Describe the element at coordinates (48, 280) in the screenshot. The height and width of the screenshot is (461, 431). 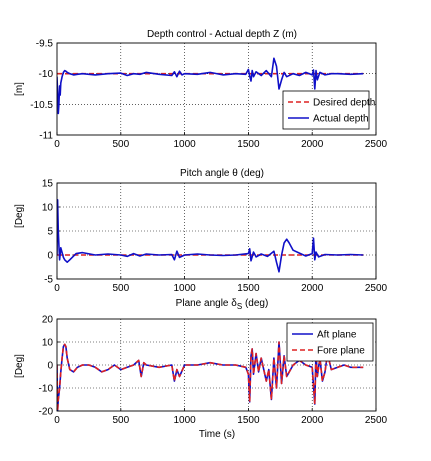
I see `y-tick-label: -5` at that location.